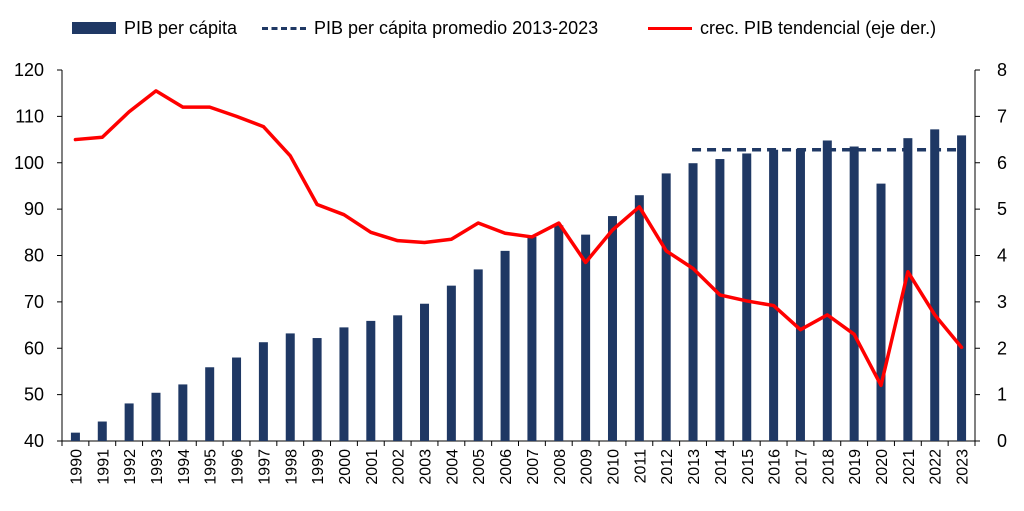 The height and width of the screenshot is (511, 1024). Describe the element at coordinates (34, 441) in the screenshot. I see `y-left-tick-label: 40` at that location.